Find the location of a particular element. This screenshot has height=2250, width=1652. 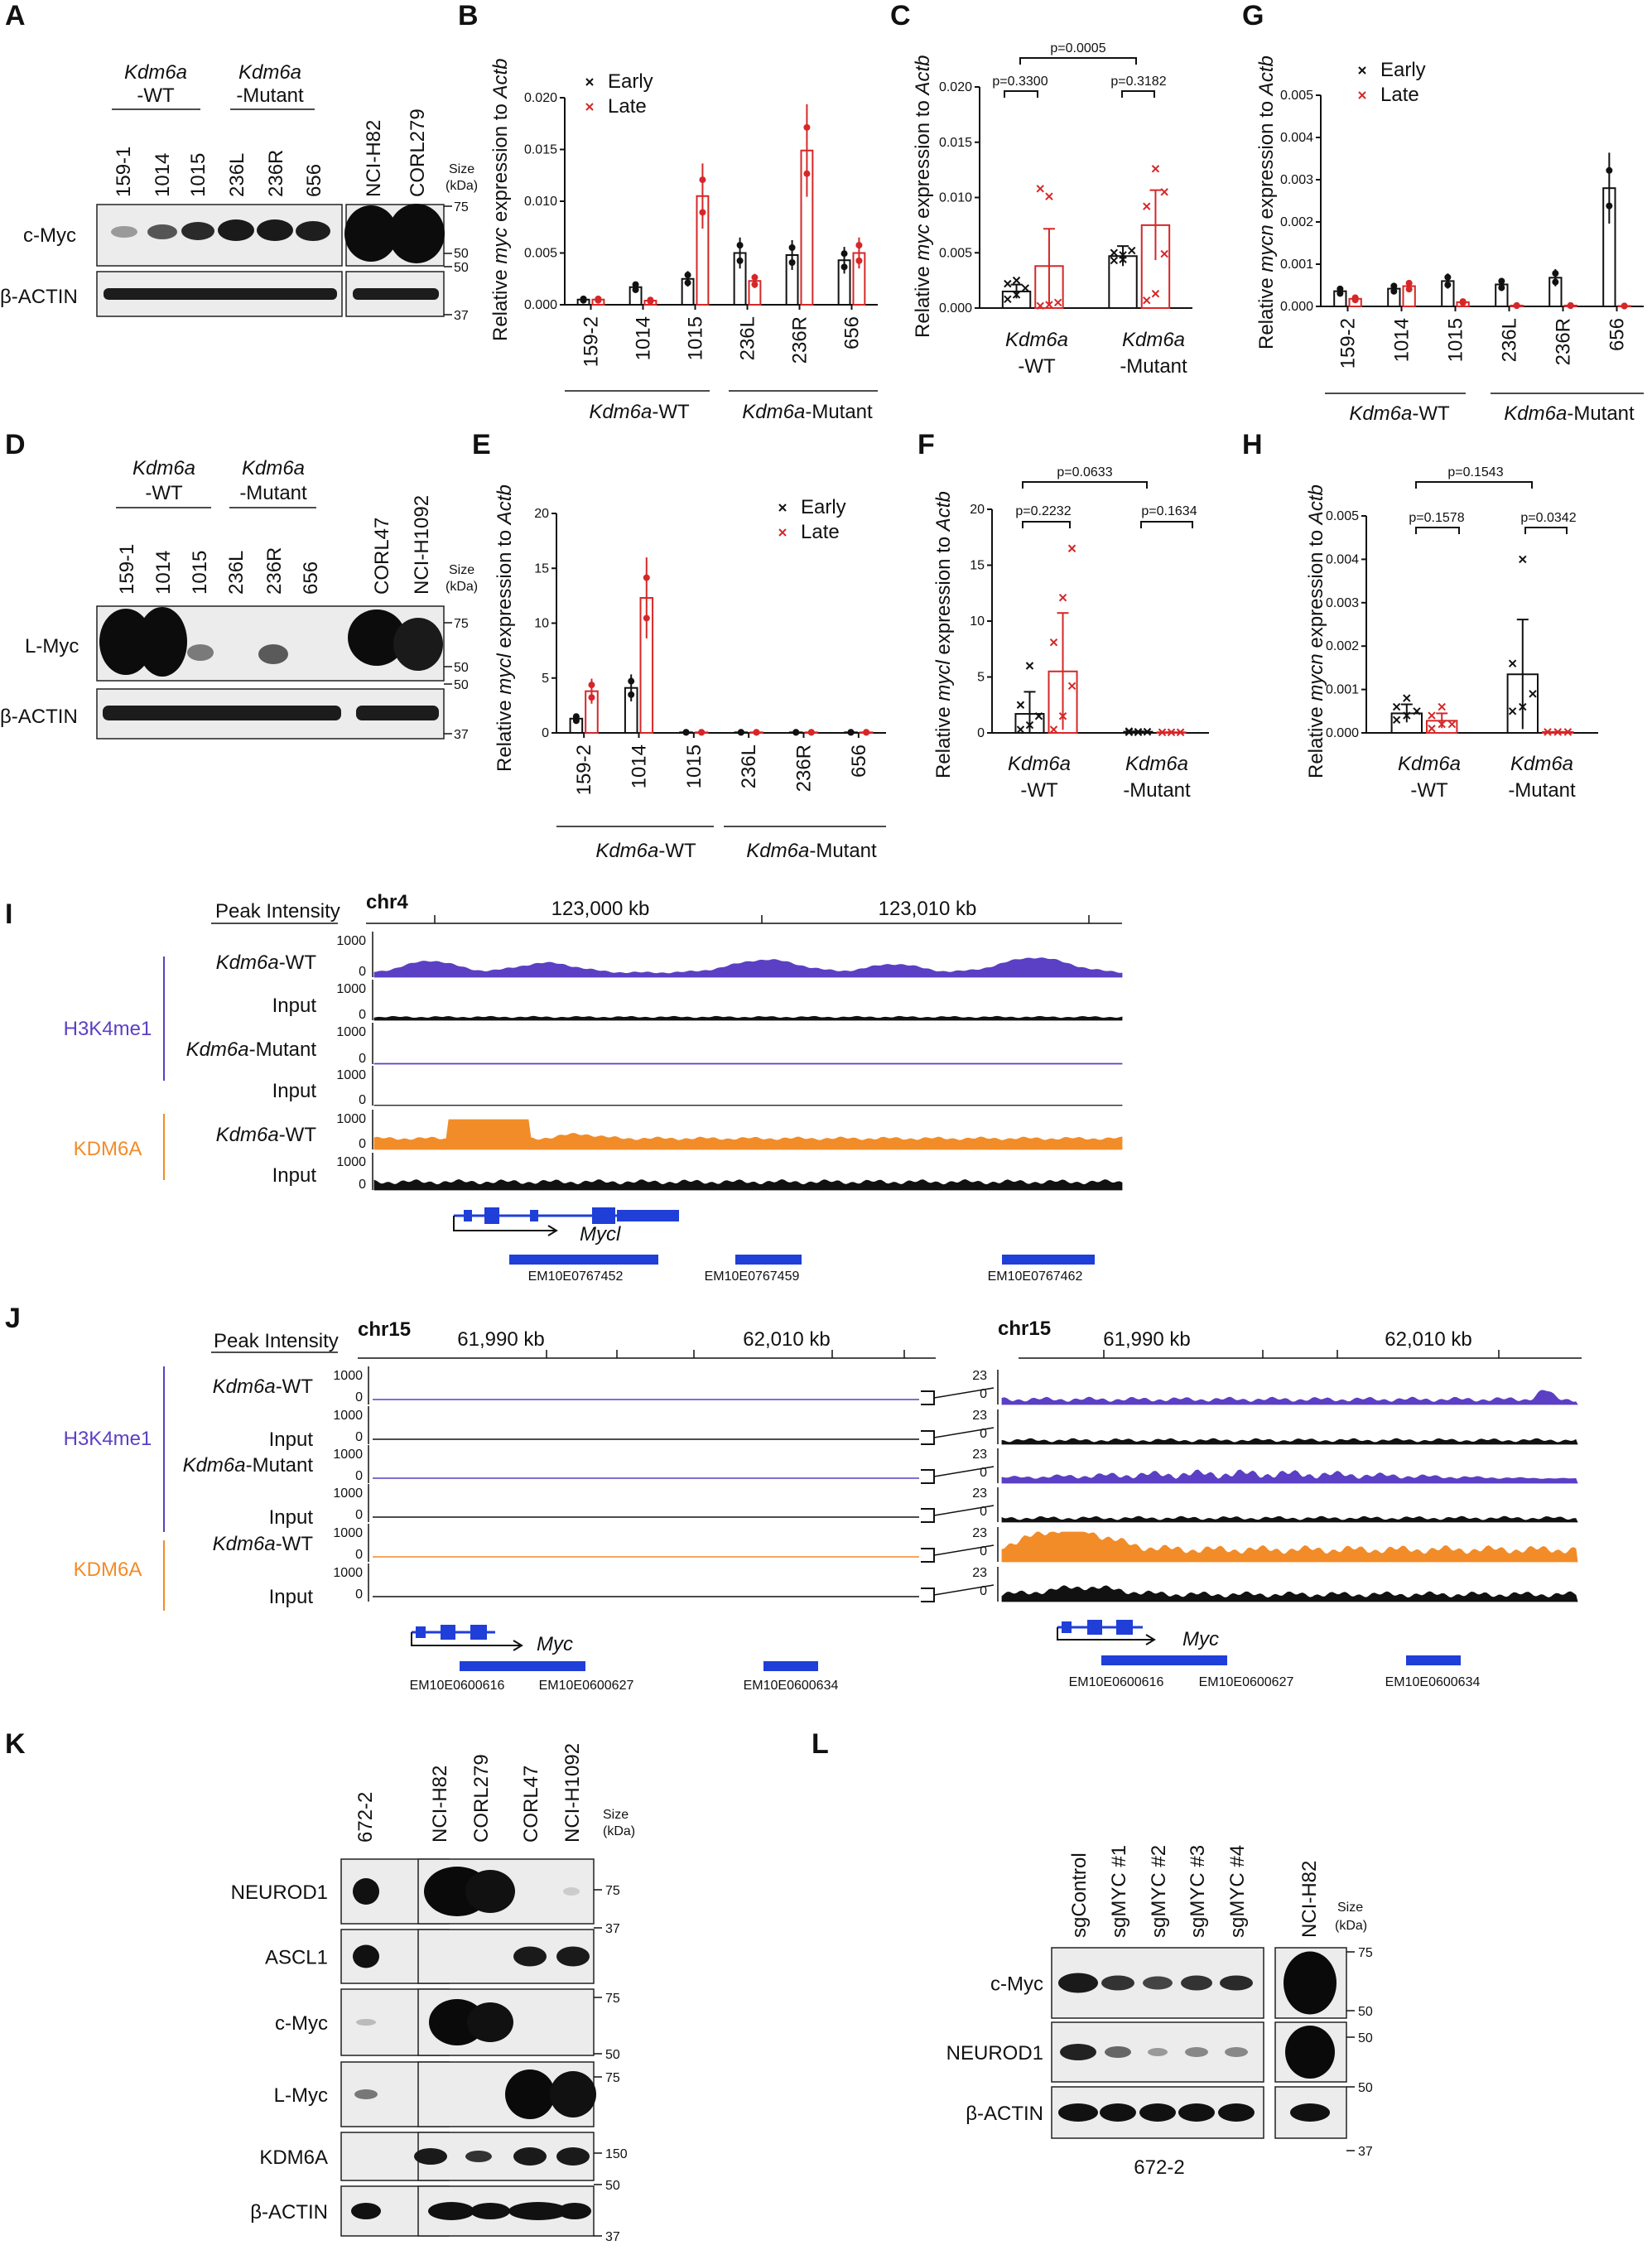

blot-l-caption: 672-2 is located at coordinates (1159, 2167).